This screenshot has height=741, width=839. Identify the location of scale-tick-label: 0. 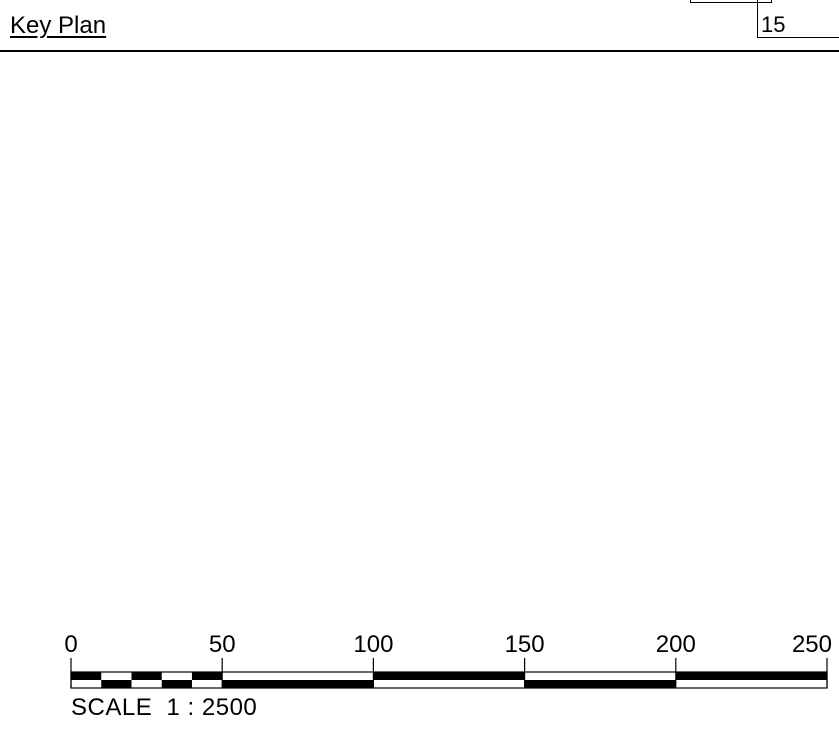
(70, 644).